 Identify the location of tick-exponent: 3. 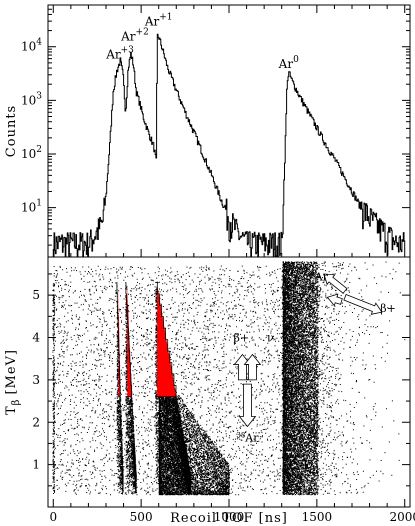
(39, 96).